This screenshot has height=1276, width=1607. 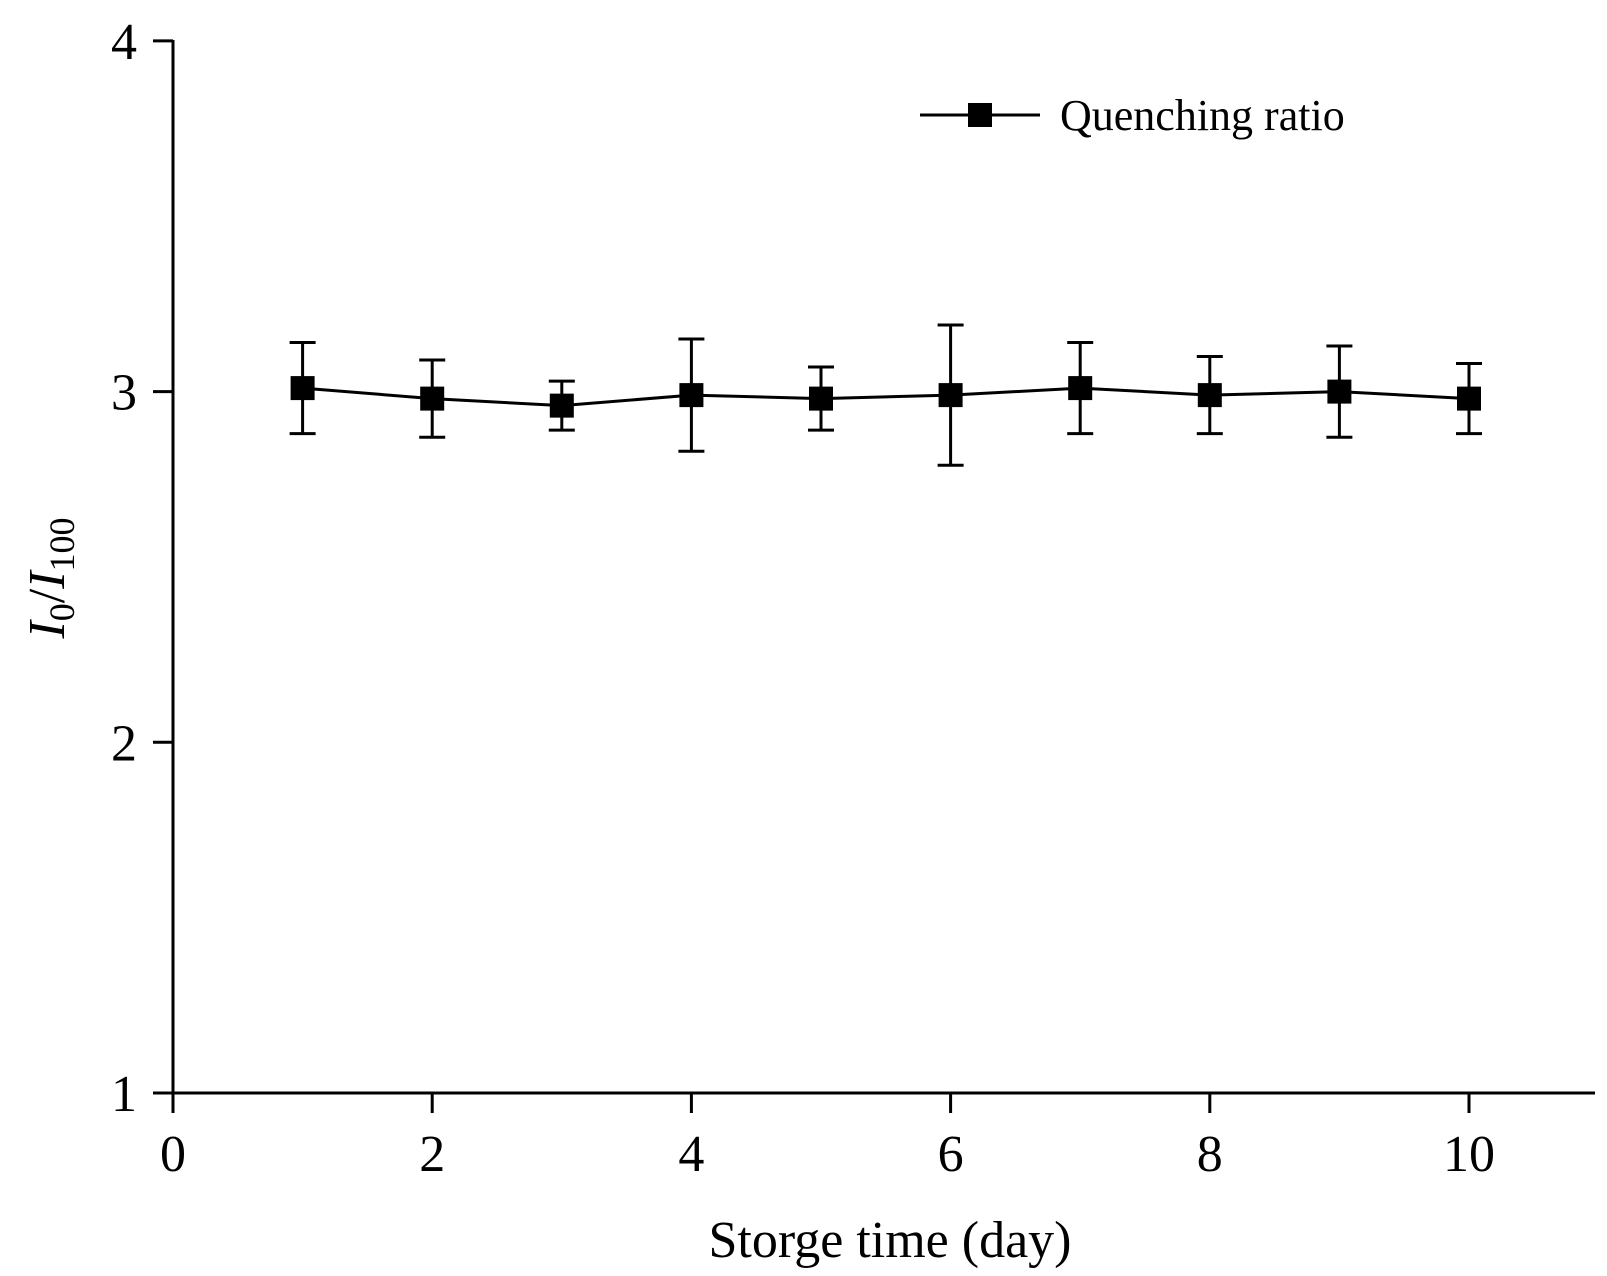 I want to click on y-tick-label: 4, so click(x=124, y=42).